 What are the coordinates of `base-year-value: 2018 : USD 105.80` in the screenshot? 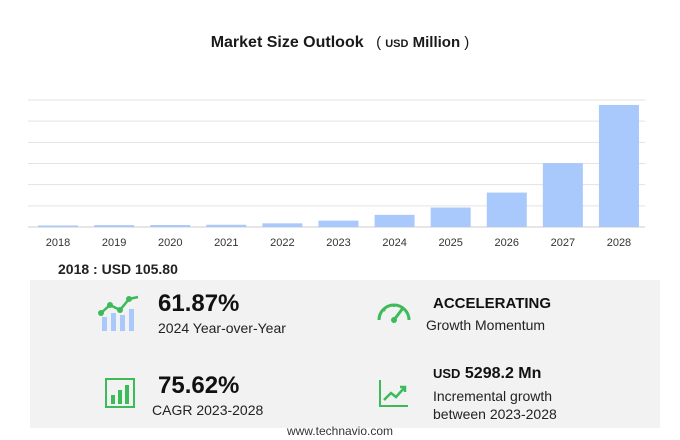 It's located at (118, 269).